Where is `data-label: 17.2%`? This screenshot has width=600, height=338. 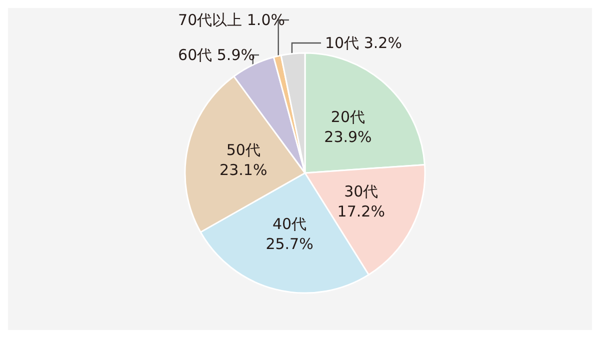
data-label: 17.2% is located at coordinates (361, 211).